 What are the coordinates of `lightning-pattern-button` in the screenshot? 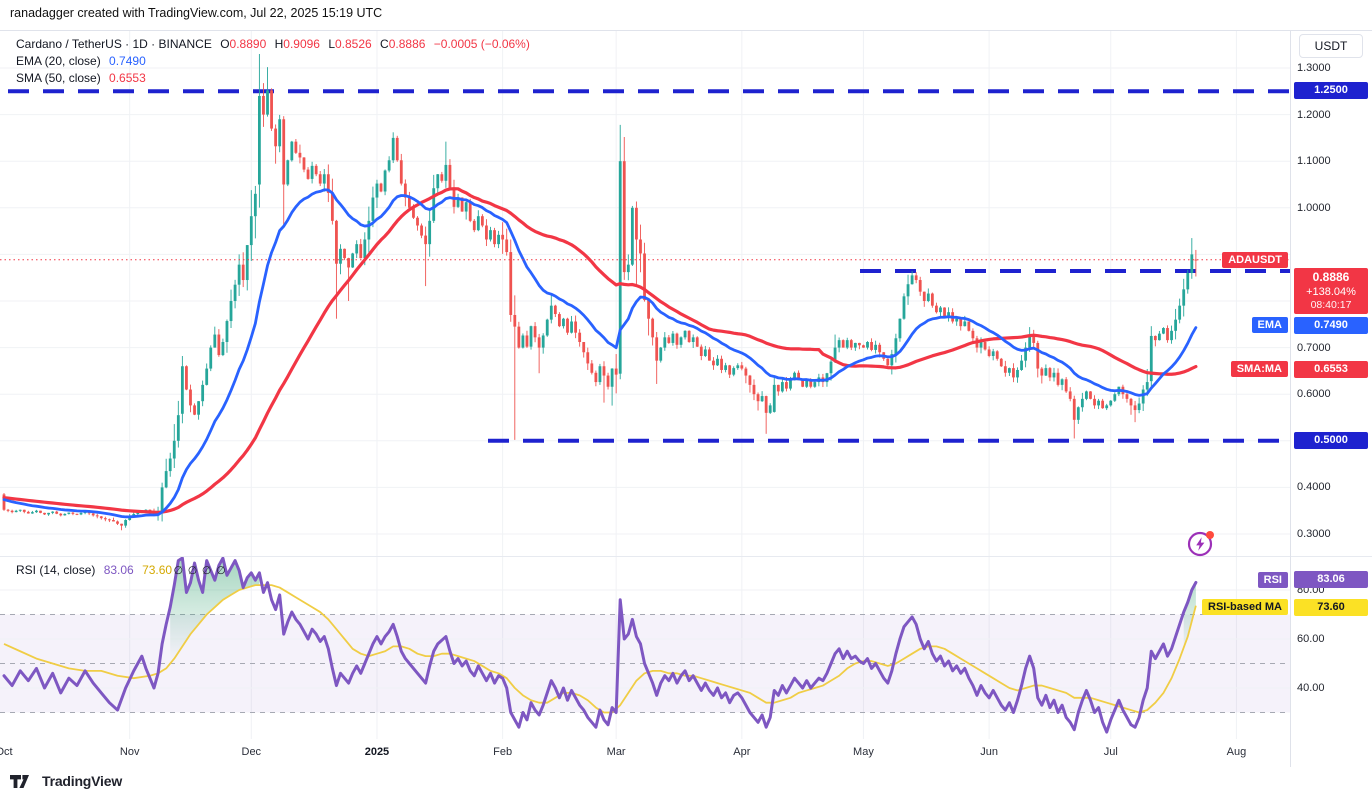 It's located at (1201, 543).